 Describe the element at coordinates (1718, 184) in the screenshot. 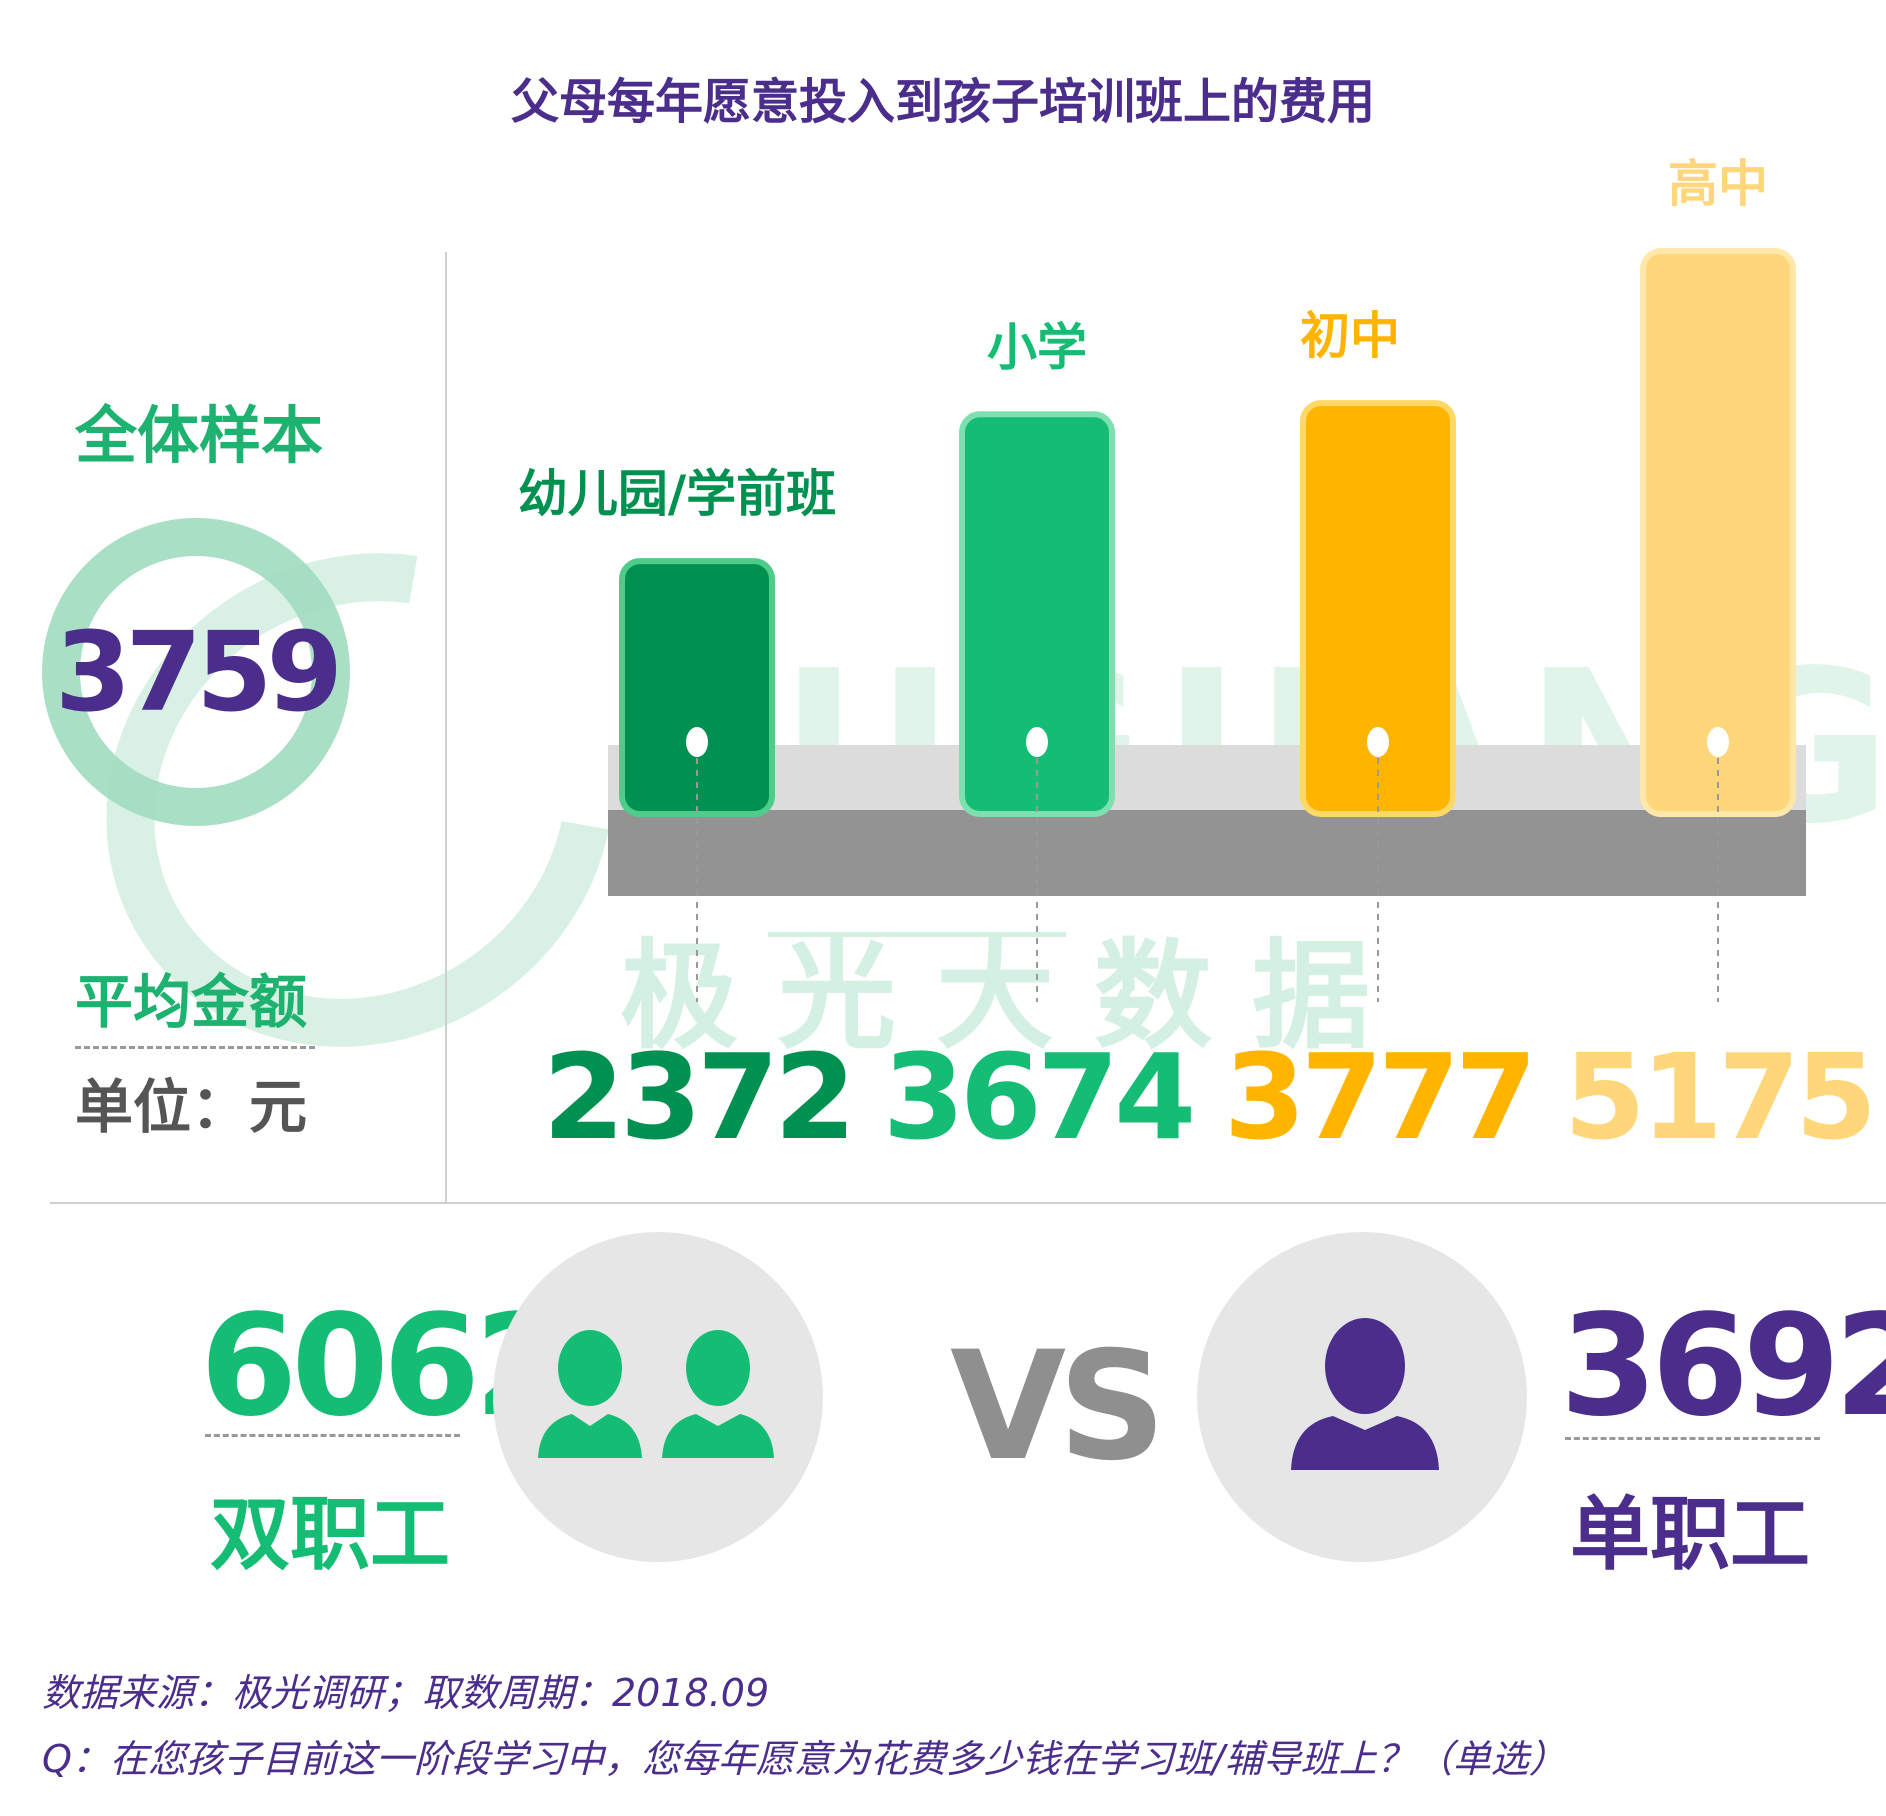

I see `bar-label-4: 高中` at that location.